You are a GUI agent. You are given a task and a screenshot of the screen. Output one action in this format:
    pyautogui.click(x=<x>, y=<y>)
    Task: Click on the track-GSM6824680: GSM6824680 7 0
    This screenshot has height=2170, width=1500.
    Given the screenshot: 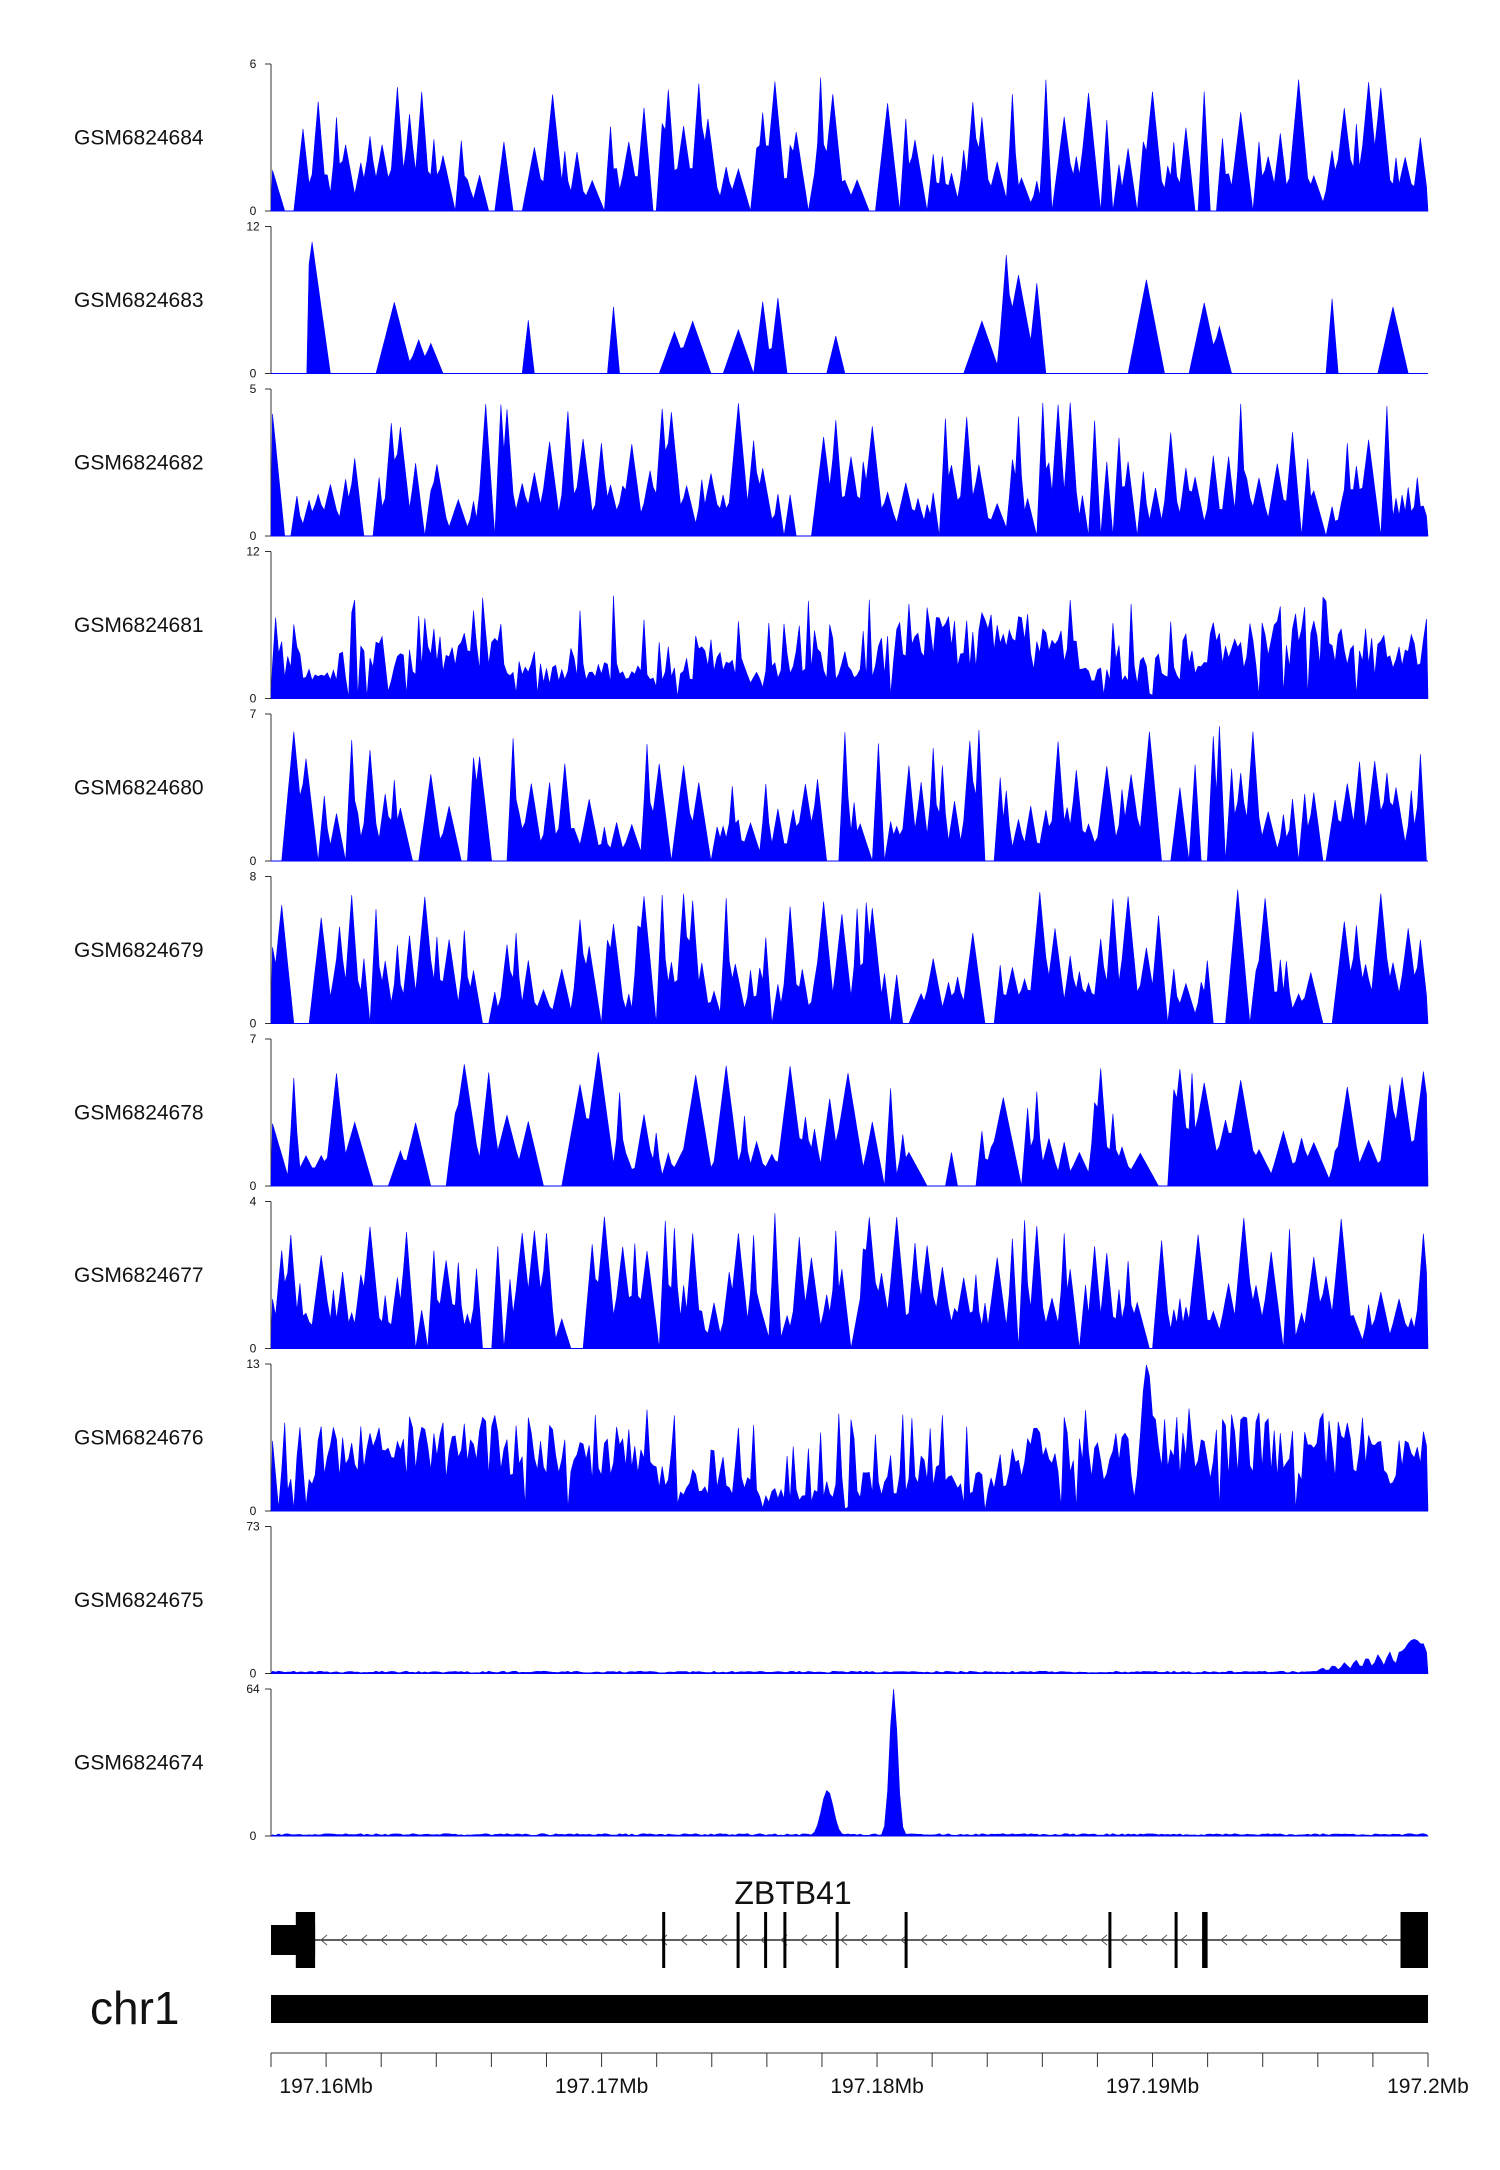 What is the action you would take?
    pyautogui.click(x=751, y=787)
    